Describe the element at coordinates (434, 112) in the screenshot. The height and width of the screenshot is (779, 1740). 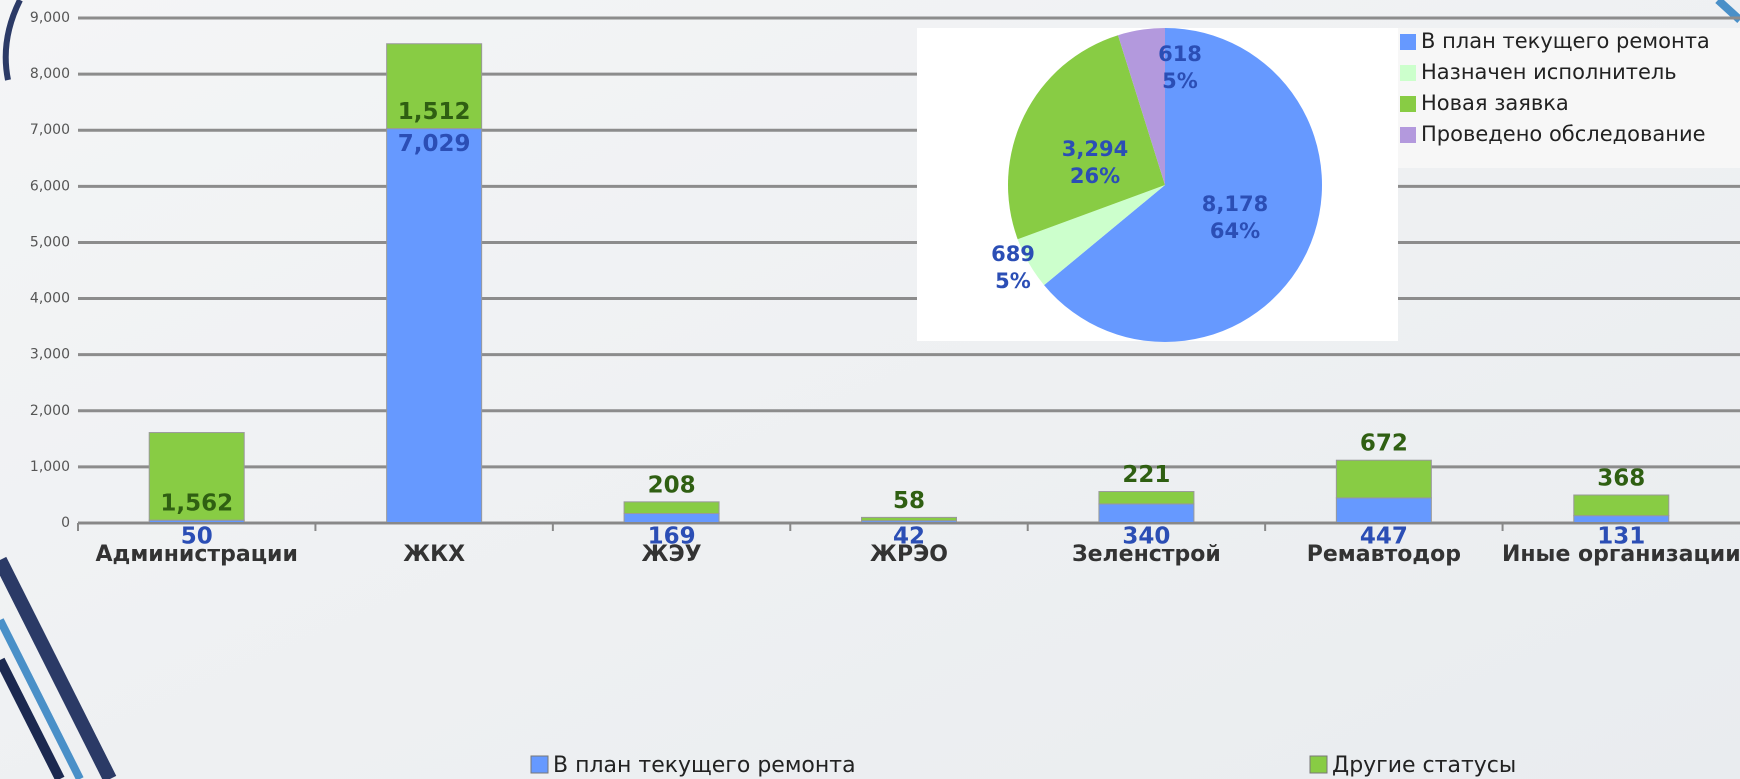
I see `data-label: 1,512` at that location.